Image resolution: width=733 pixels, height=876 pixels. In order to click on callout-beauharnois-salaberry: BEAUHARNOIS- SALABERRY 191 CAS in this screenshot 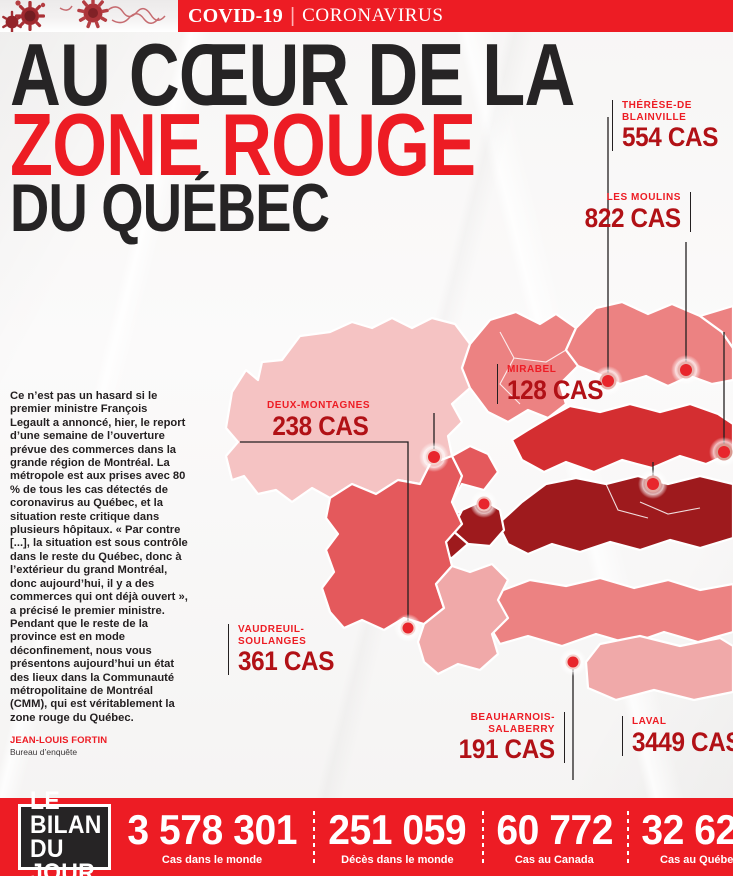, I will do `click(506, 737)`.